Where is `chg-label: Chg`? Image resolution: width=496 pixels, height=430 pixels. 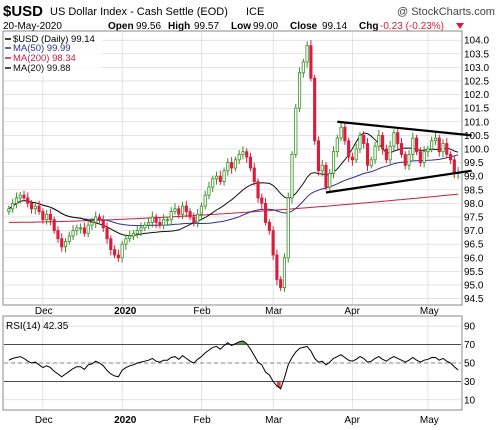
chg-label: Chg is located at coordinates (368, 26).